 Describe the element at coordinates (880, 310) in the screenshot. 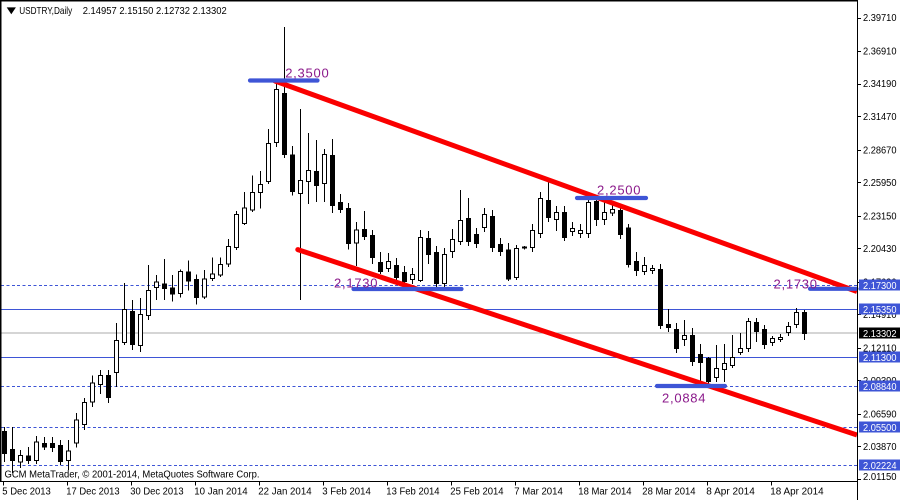

I see `svg-text: 2.15350` at that location.